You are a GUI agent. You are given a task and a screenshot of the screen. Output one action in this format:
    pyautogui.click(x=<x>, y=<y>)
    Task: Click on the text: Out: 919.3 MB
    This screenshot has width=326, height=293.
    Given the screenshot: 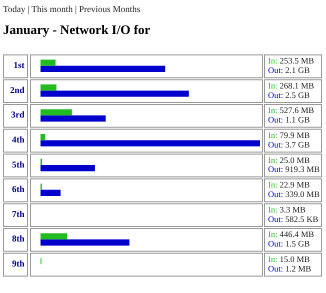 What is the action you would take?
    pyautogui.click(x=294, y=169)
    